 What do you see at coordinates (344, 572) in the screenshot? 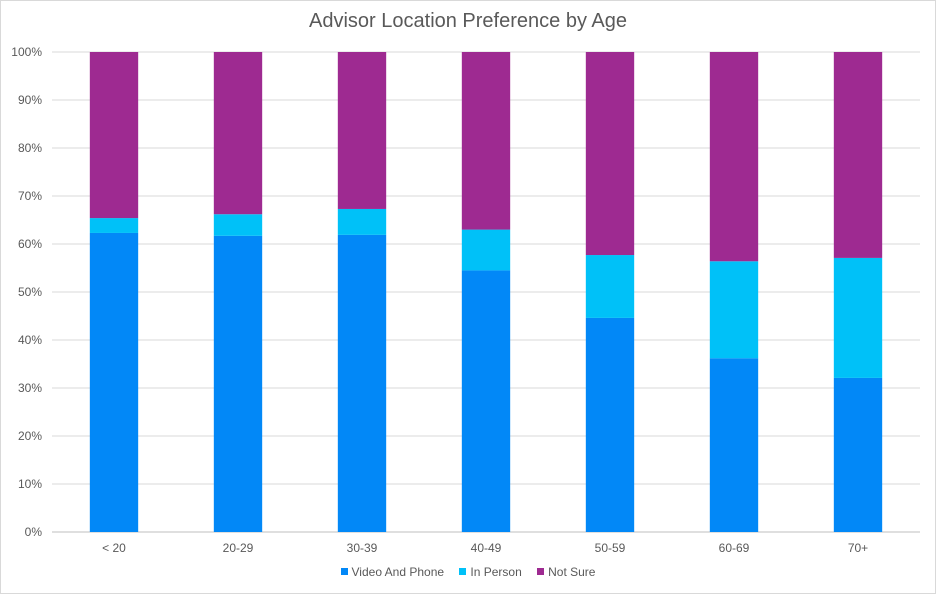
I see `legend-swatch-video-and-phone` at bounding box center [344, 572].